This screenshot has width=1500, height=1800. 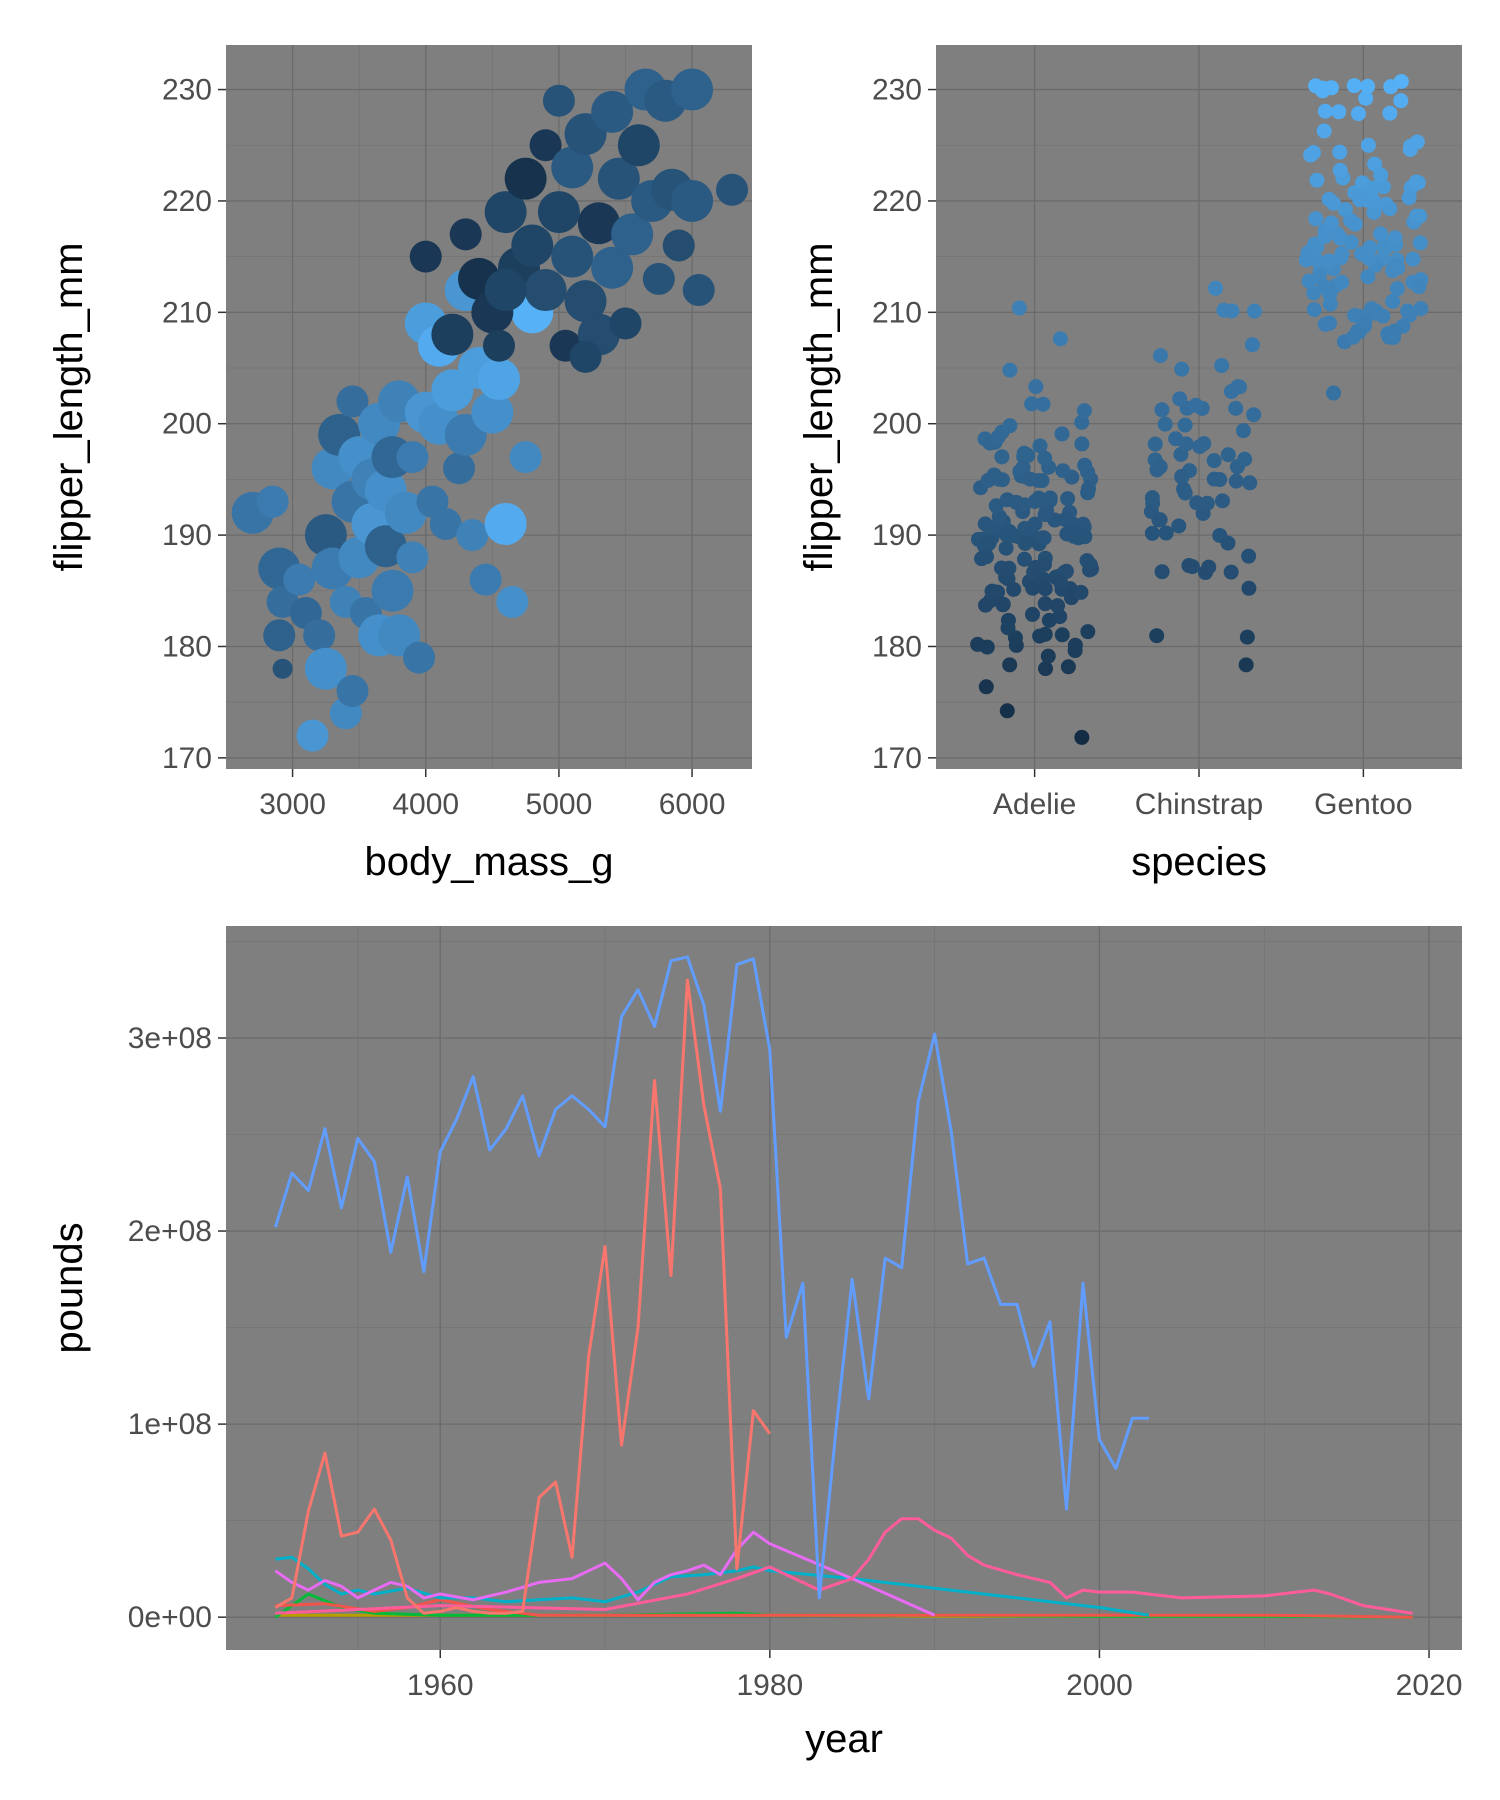 What do you see at coordinates (897, 535) in the screenshot?
I see `y-tick-label: 190` at bounding box center [897, 535].